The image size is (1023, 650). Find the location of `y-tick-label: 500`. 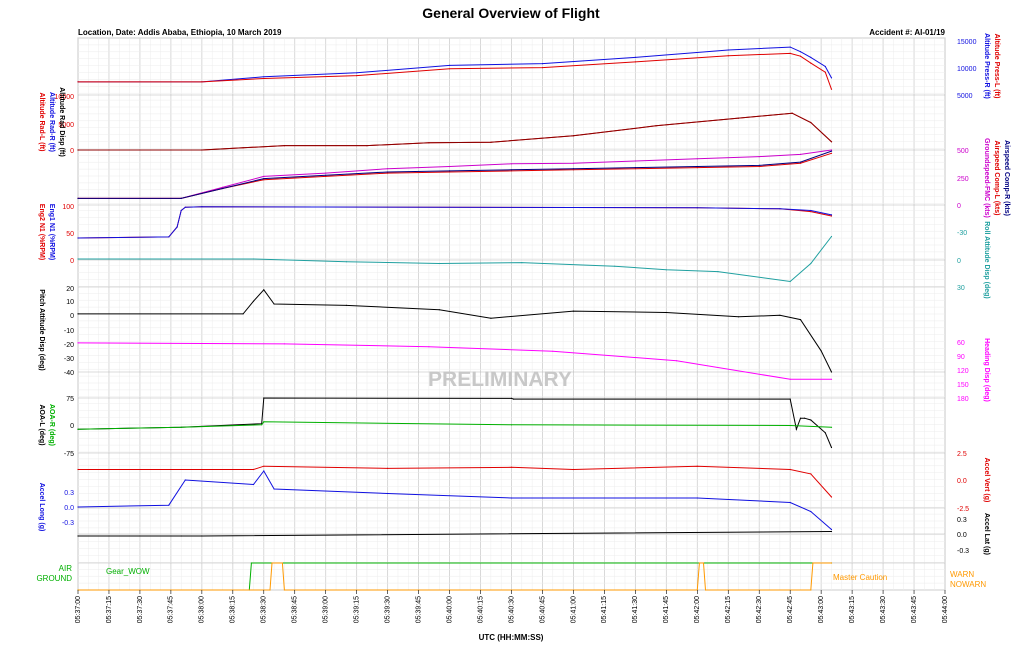

y-tick-label: 500 is located at coordinates (963, 151).